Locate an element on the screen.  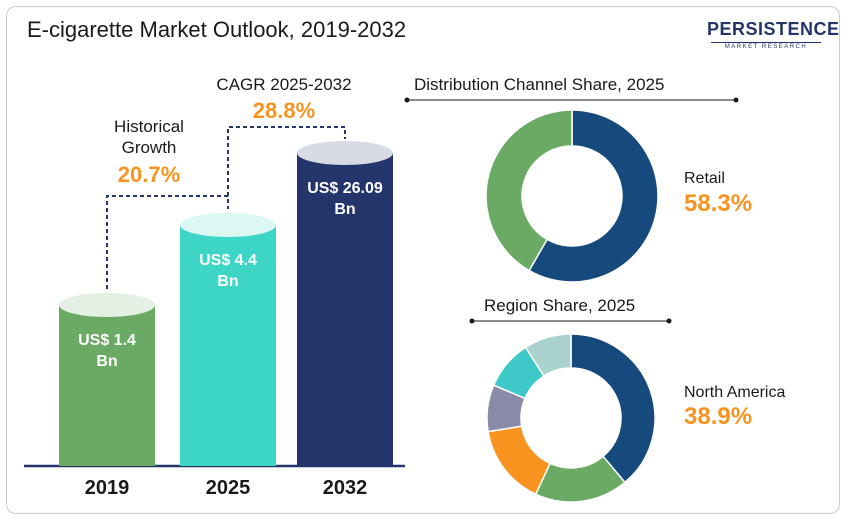
region-donut is located at coordinates (570, 410).